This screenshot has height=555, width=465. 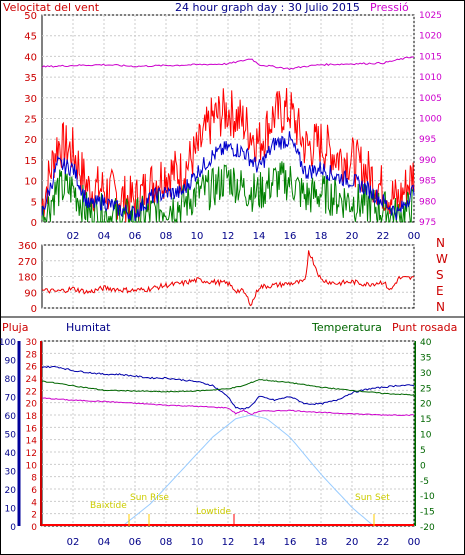 I want to click on graph-title: 24 hour graph day : 30 Julio 2015, so click(x=267, y=7).